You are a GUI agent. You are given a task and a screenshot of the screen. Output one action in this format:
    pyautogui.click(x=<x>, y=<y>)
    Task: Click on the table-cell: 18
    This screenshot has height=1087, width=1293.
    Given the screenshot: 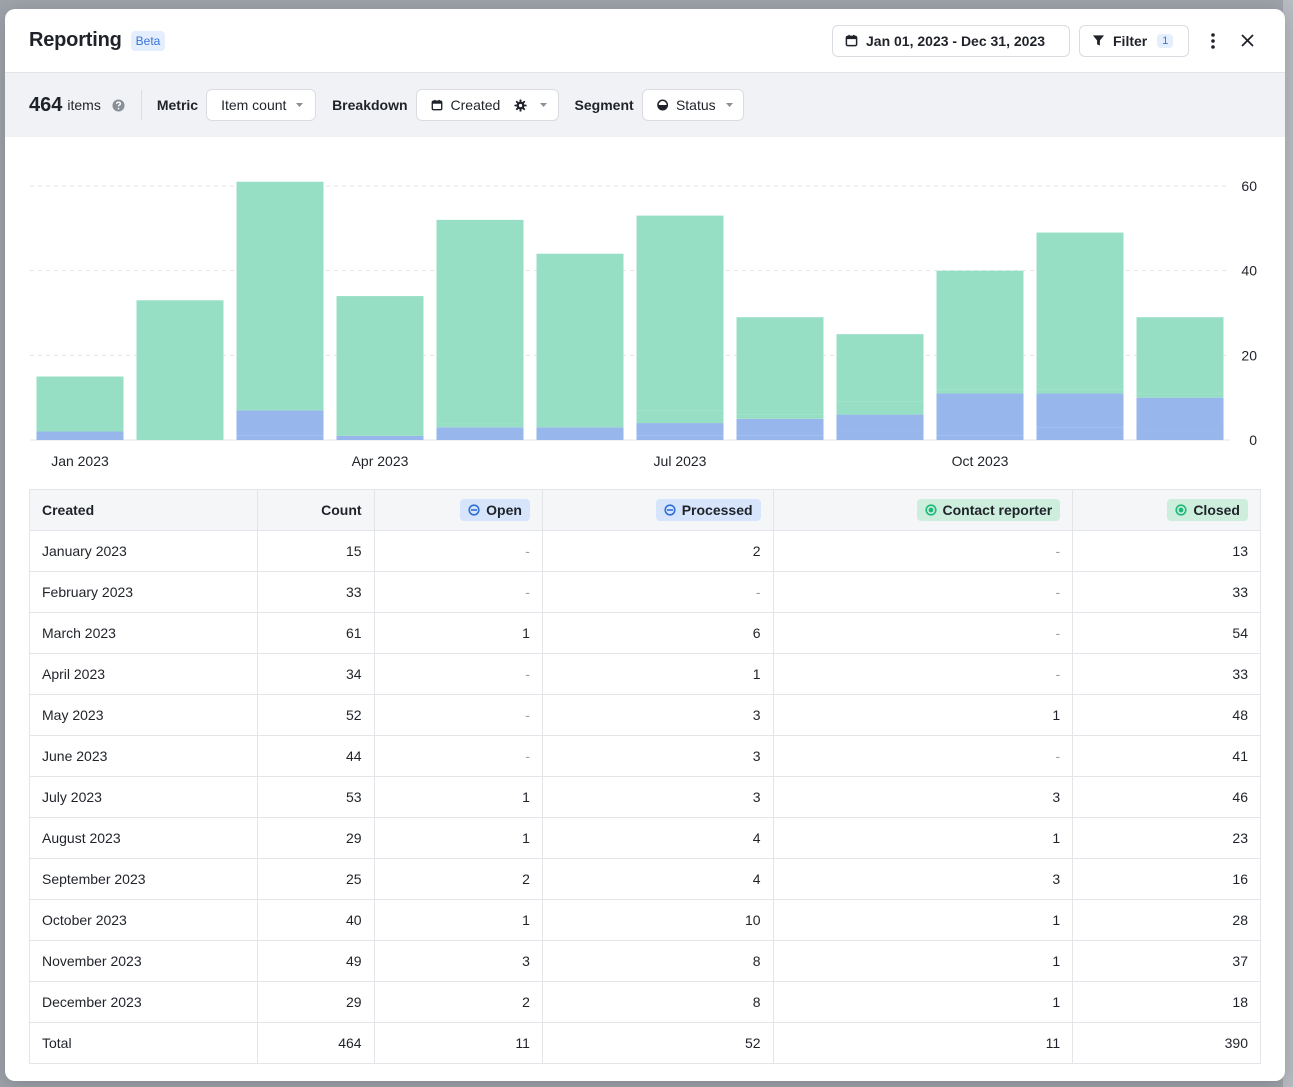 What is the action you would take?
    pyautogui.click(x=1166, y=1002)
    